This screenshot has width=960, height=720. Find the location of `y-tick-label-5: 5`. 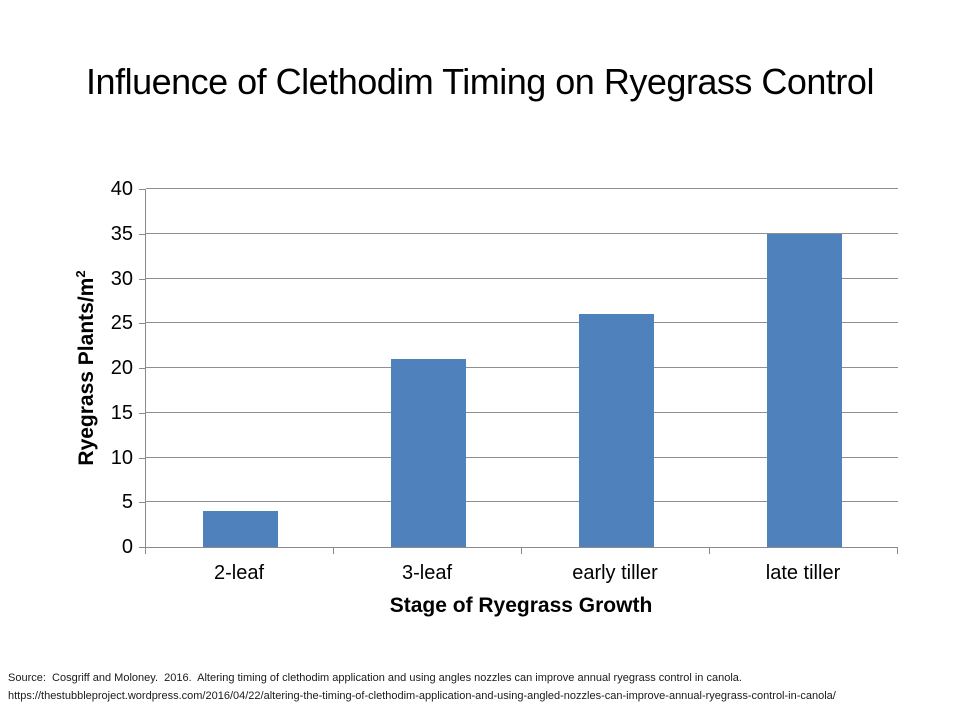

y-tick-label-5: 5 is located at coordinates (127, 502).